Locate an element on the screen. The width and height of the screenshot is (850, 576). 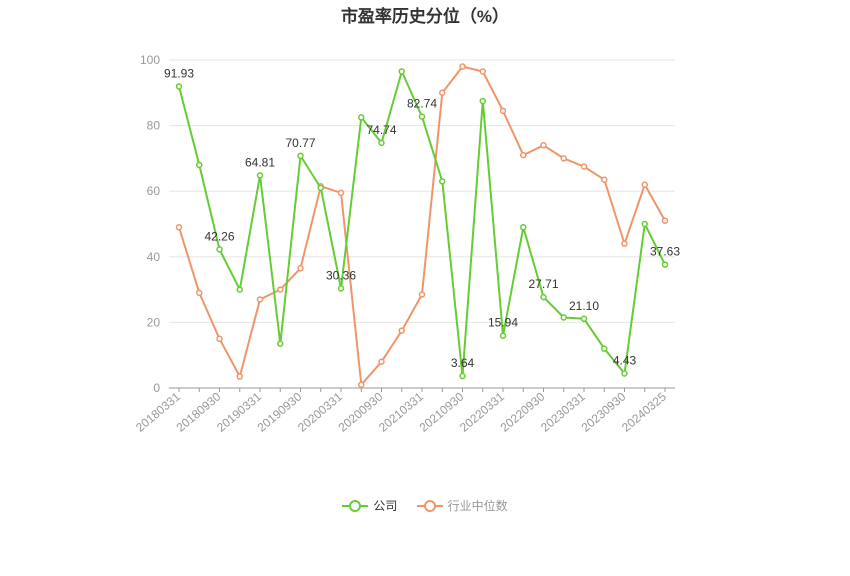
legend-company-marker is located at coordinates (355, 505).